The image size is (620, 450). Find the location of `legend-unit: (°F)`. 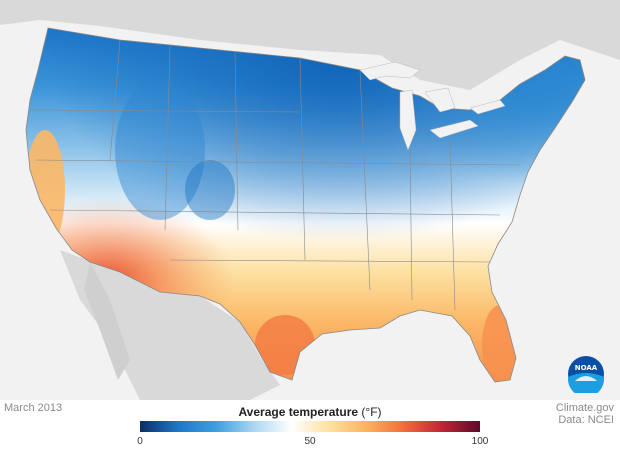

legend-unit: (°F) is located at coordinates (371, 412).